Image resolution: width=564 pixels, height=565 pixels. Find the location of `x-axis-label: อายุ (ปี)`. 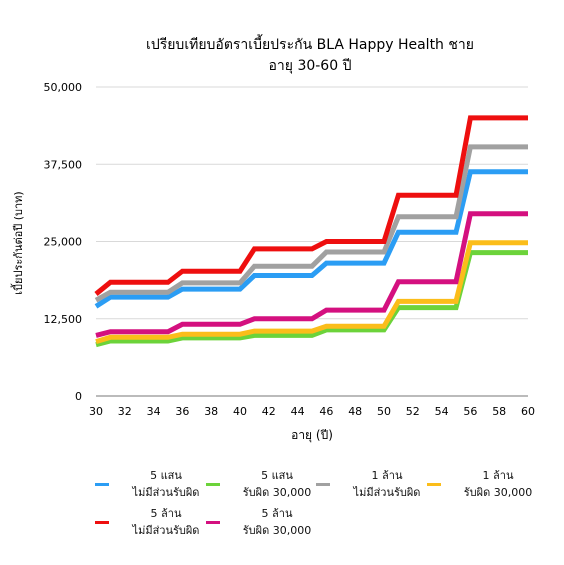

x-axis-label: อายุ (ปี) is located at coordinates (312, 435).